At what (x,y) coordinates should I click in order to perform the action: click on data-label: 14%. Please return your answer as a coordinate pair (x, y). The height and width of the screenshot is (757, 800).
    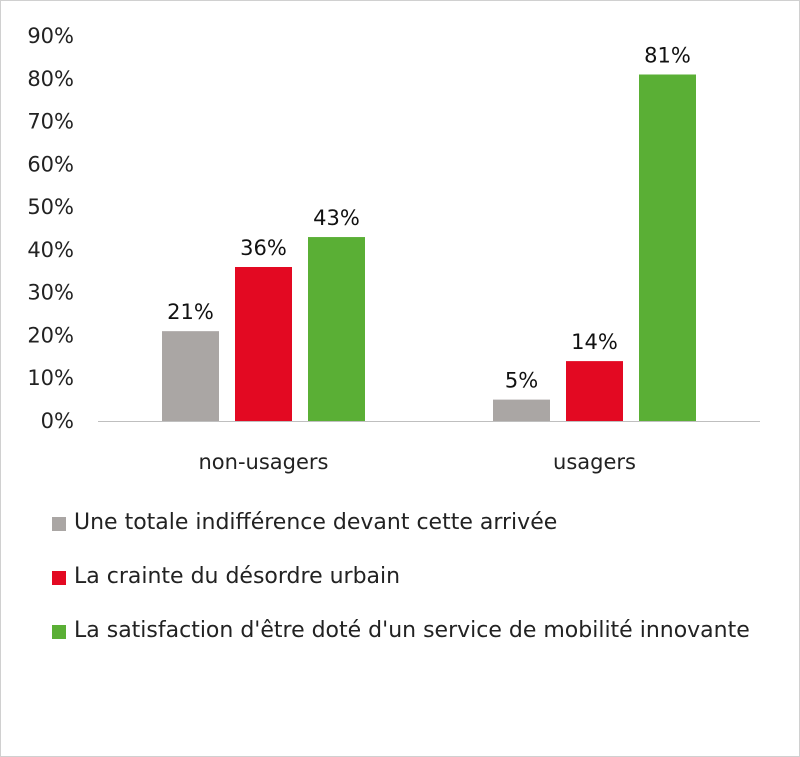
    Looking at the image, I should click on (594, 342).